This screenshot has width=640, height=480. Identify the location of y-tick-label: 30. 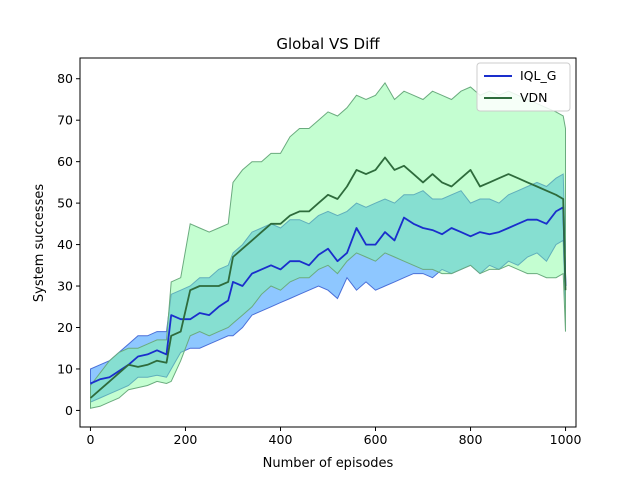
(65, 286).